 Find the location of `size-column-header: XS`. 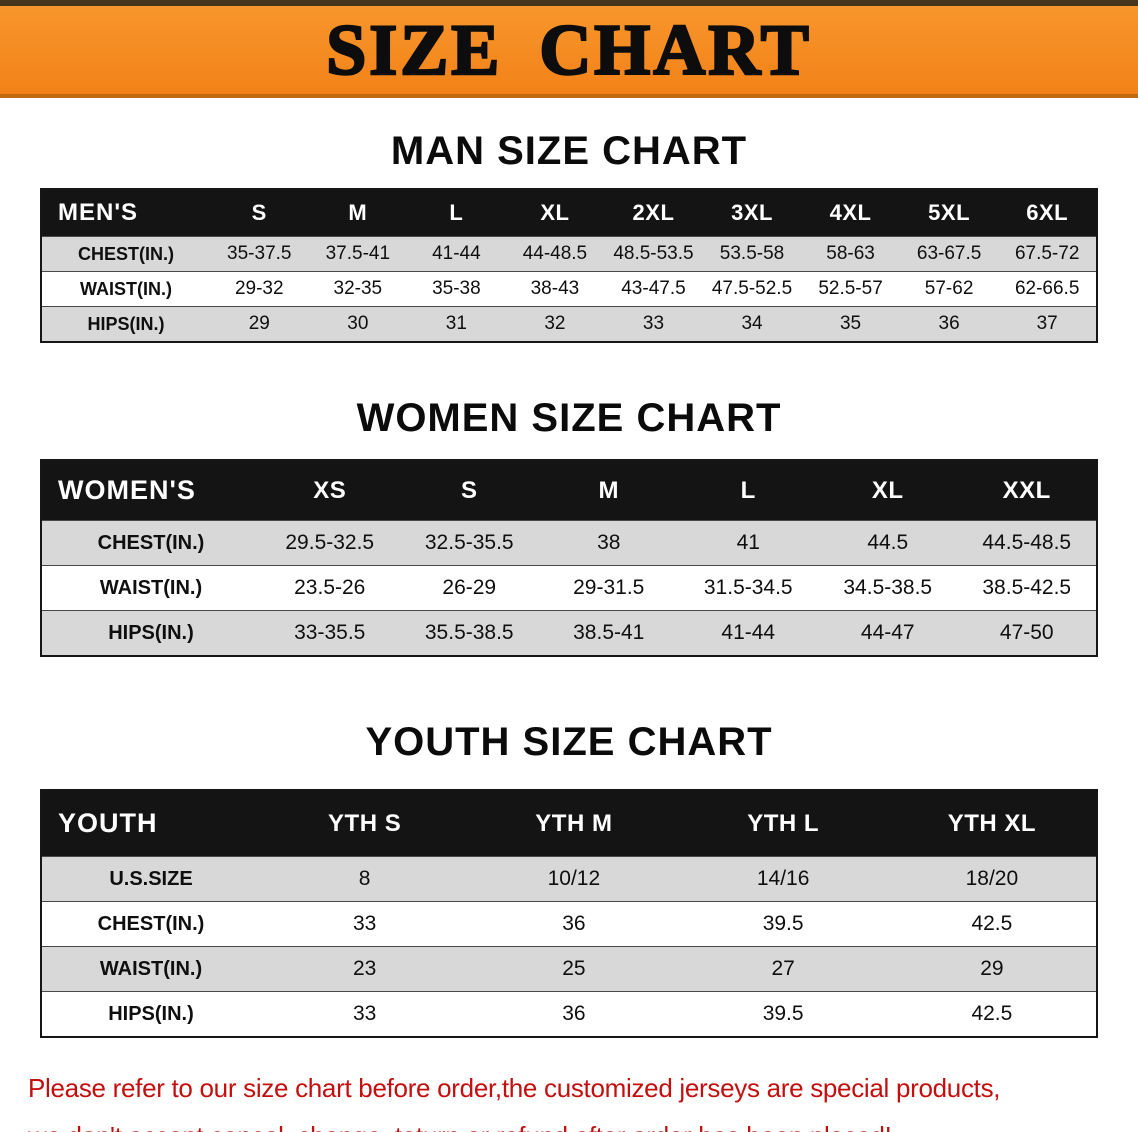

size-column-header: XS is located at coordinates (330, 490).